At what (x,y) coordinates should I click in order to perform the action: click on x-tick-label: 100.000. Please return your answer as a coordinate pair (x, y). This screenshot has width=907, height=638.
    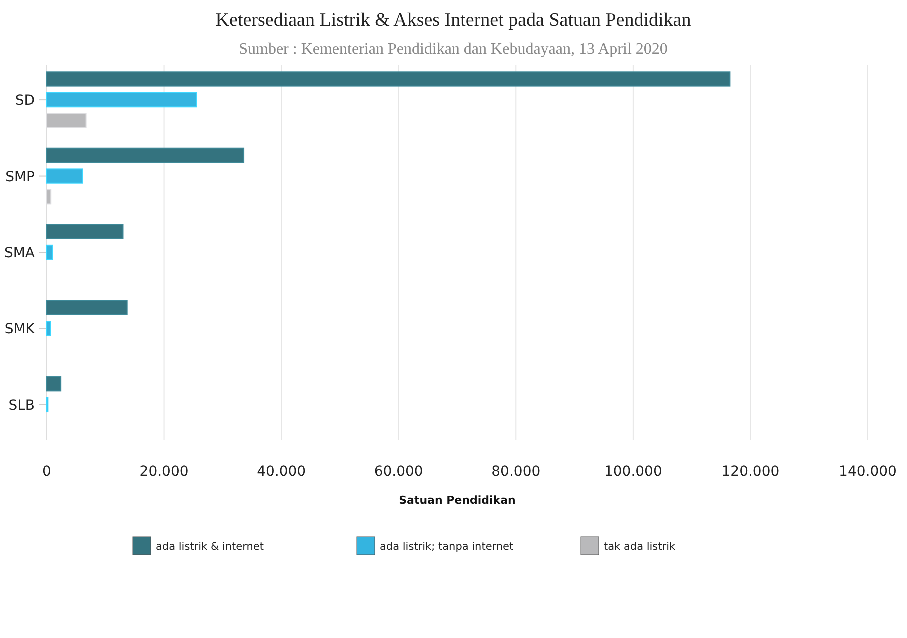
    Looking at the image, I should click on (633, 472).